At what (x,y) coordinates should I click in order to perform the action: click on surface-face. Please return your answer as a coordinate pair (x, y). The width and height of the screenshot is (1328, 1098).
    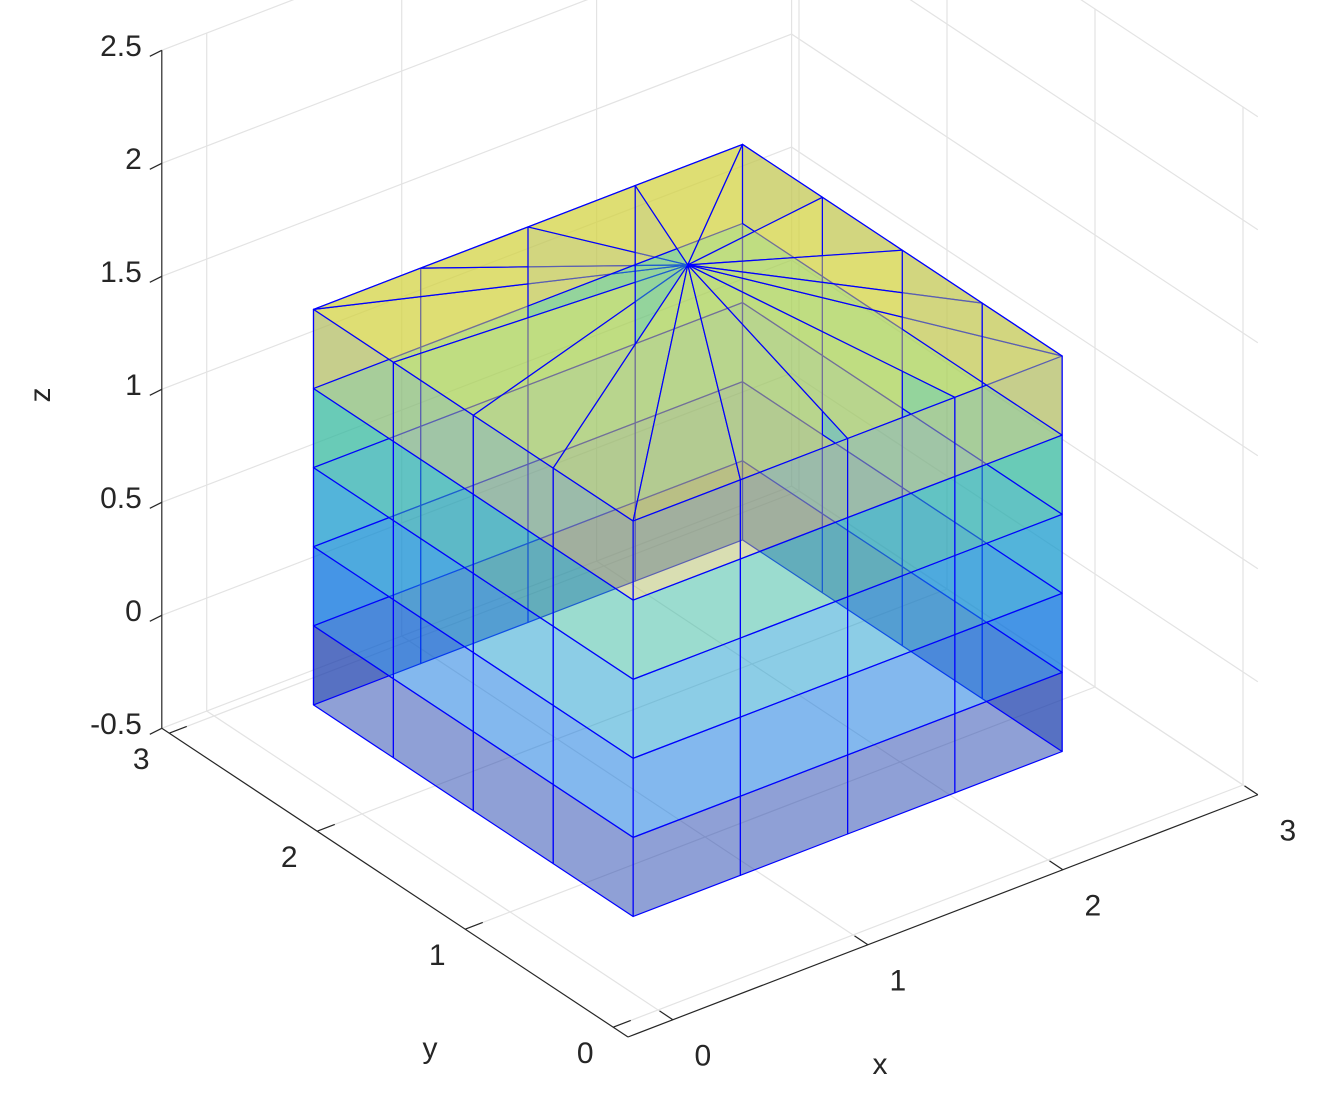
    Looking at the image, I should click on (1022, 369).